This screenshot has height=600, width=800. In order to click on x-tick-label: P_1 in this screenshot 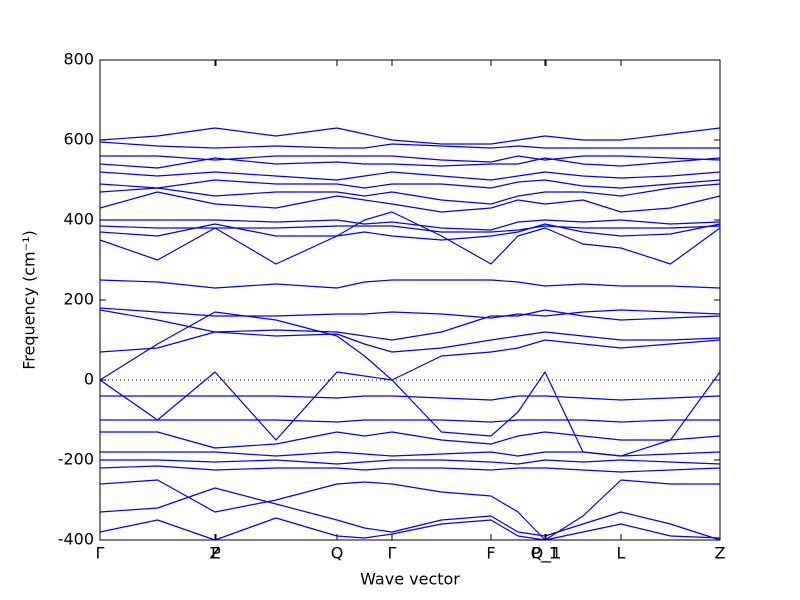, I will do `click(545, 554)`.